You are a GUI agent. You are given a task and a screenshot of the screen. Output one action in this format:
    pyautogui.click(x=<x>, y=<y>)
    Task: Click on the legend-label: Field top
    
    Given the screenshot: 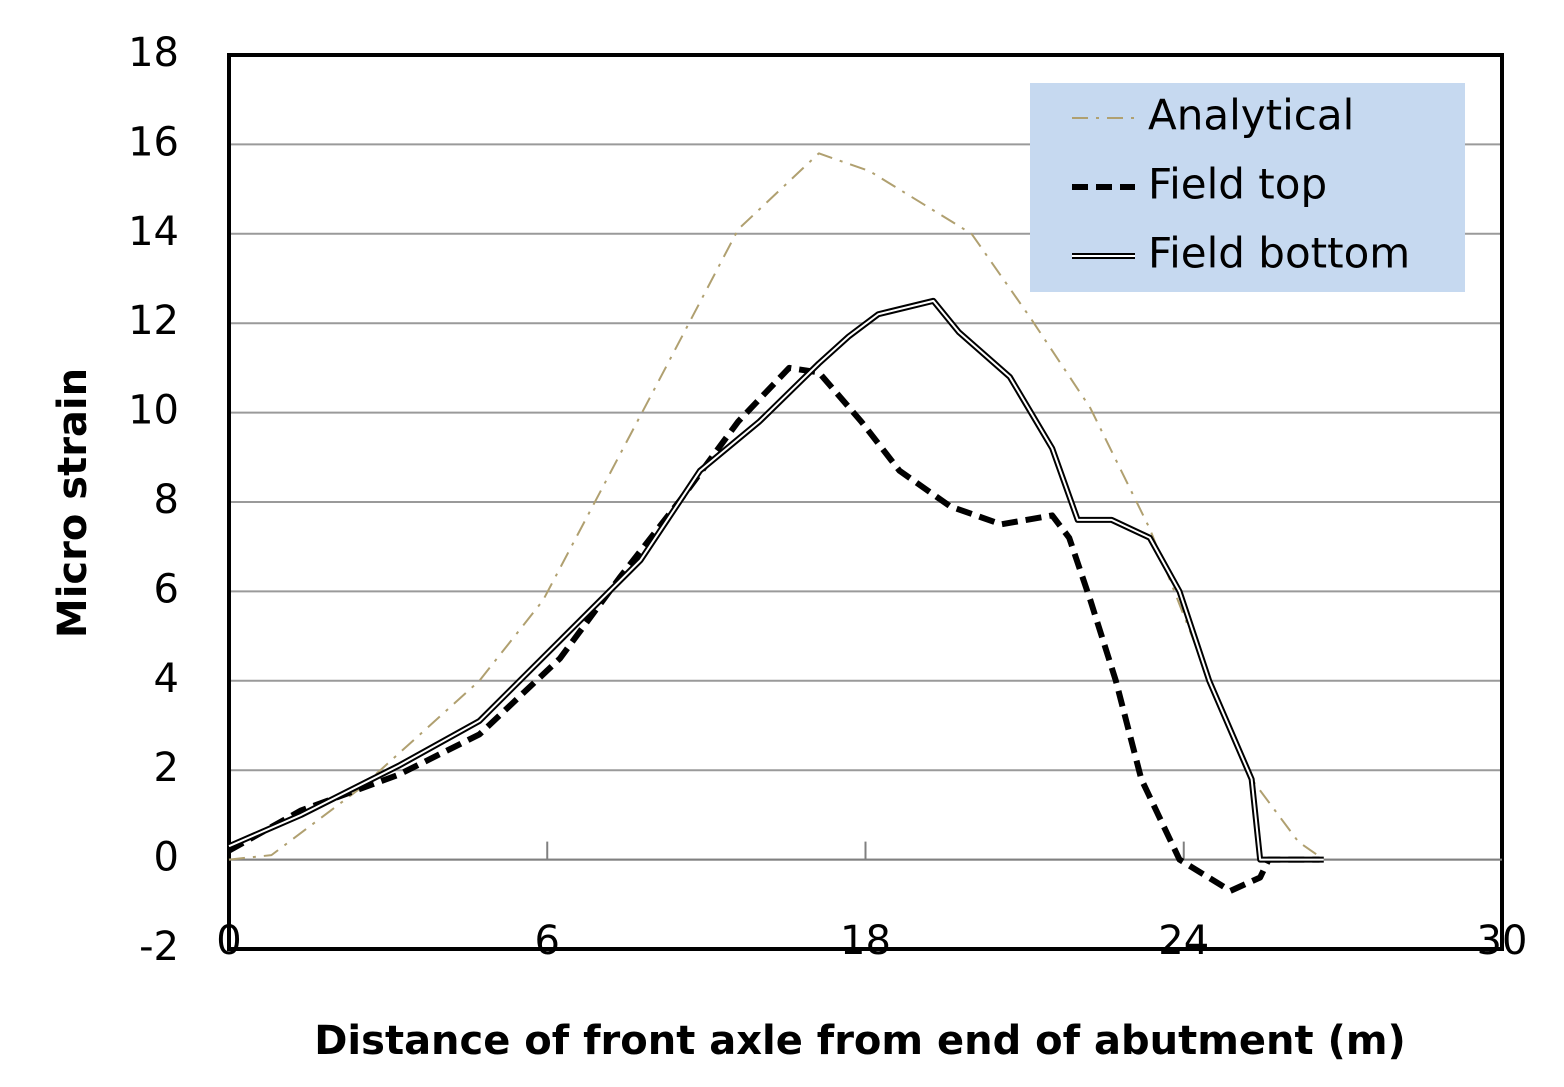 What is the action you would take?
    pyautogui.click(x=1237, y=184)
    